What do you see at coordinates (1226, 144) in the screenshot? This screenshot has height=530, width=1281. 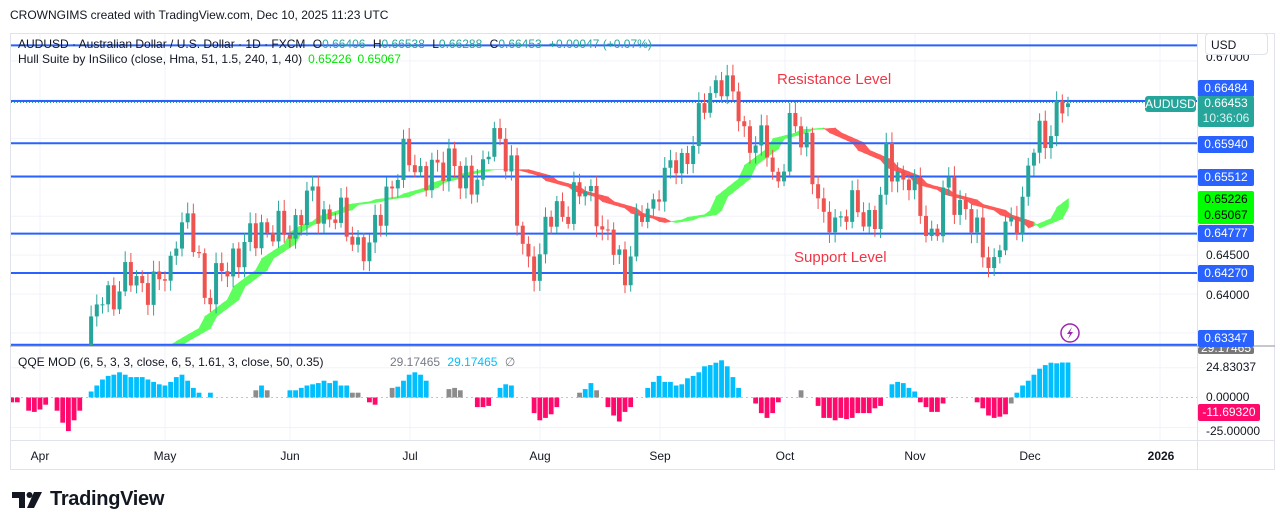 I see `level-label: 0.65940` at bounding box center [1226, 144].